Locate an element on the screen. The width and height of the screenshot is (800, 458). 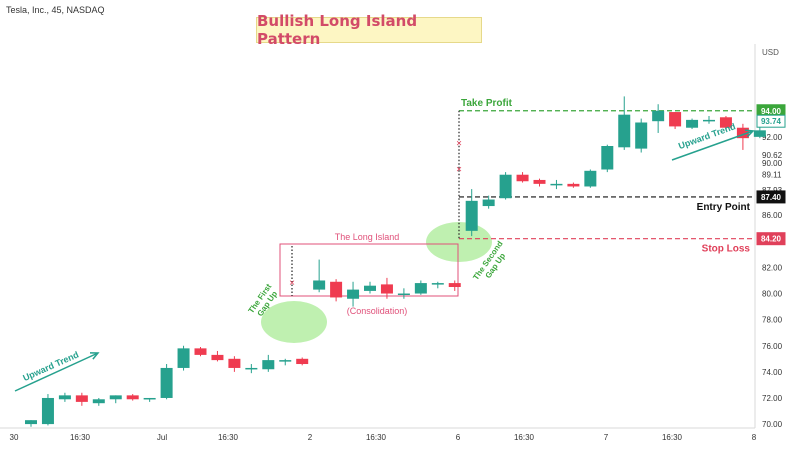
last-price-tag-bg is located at coordinates (771, 121).